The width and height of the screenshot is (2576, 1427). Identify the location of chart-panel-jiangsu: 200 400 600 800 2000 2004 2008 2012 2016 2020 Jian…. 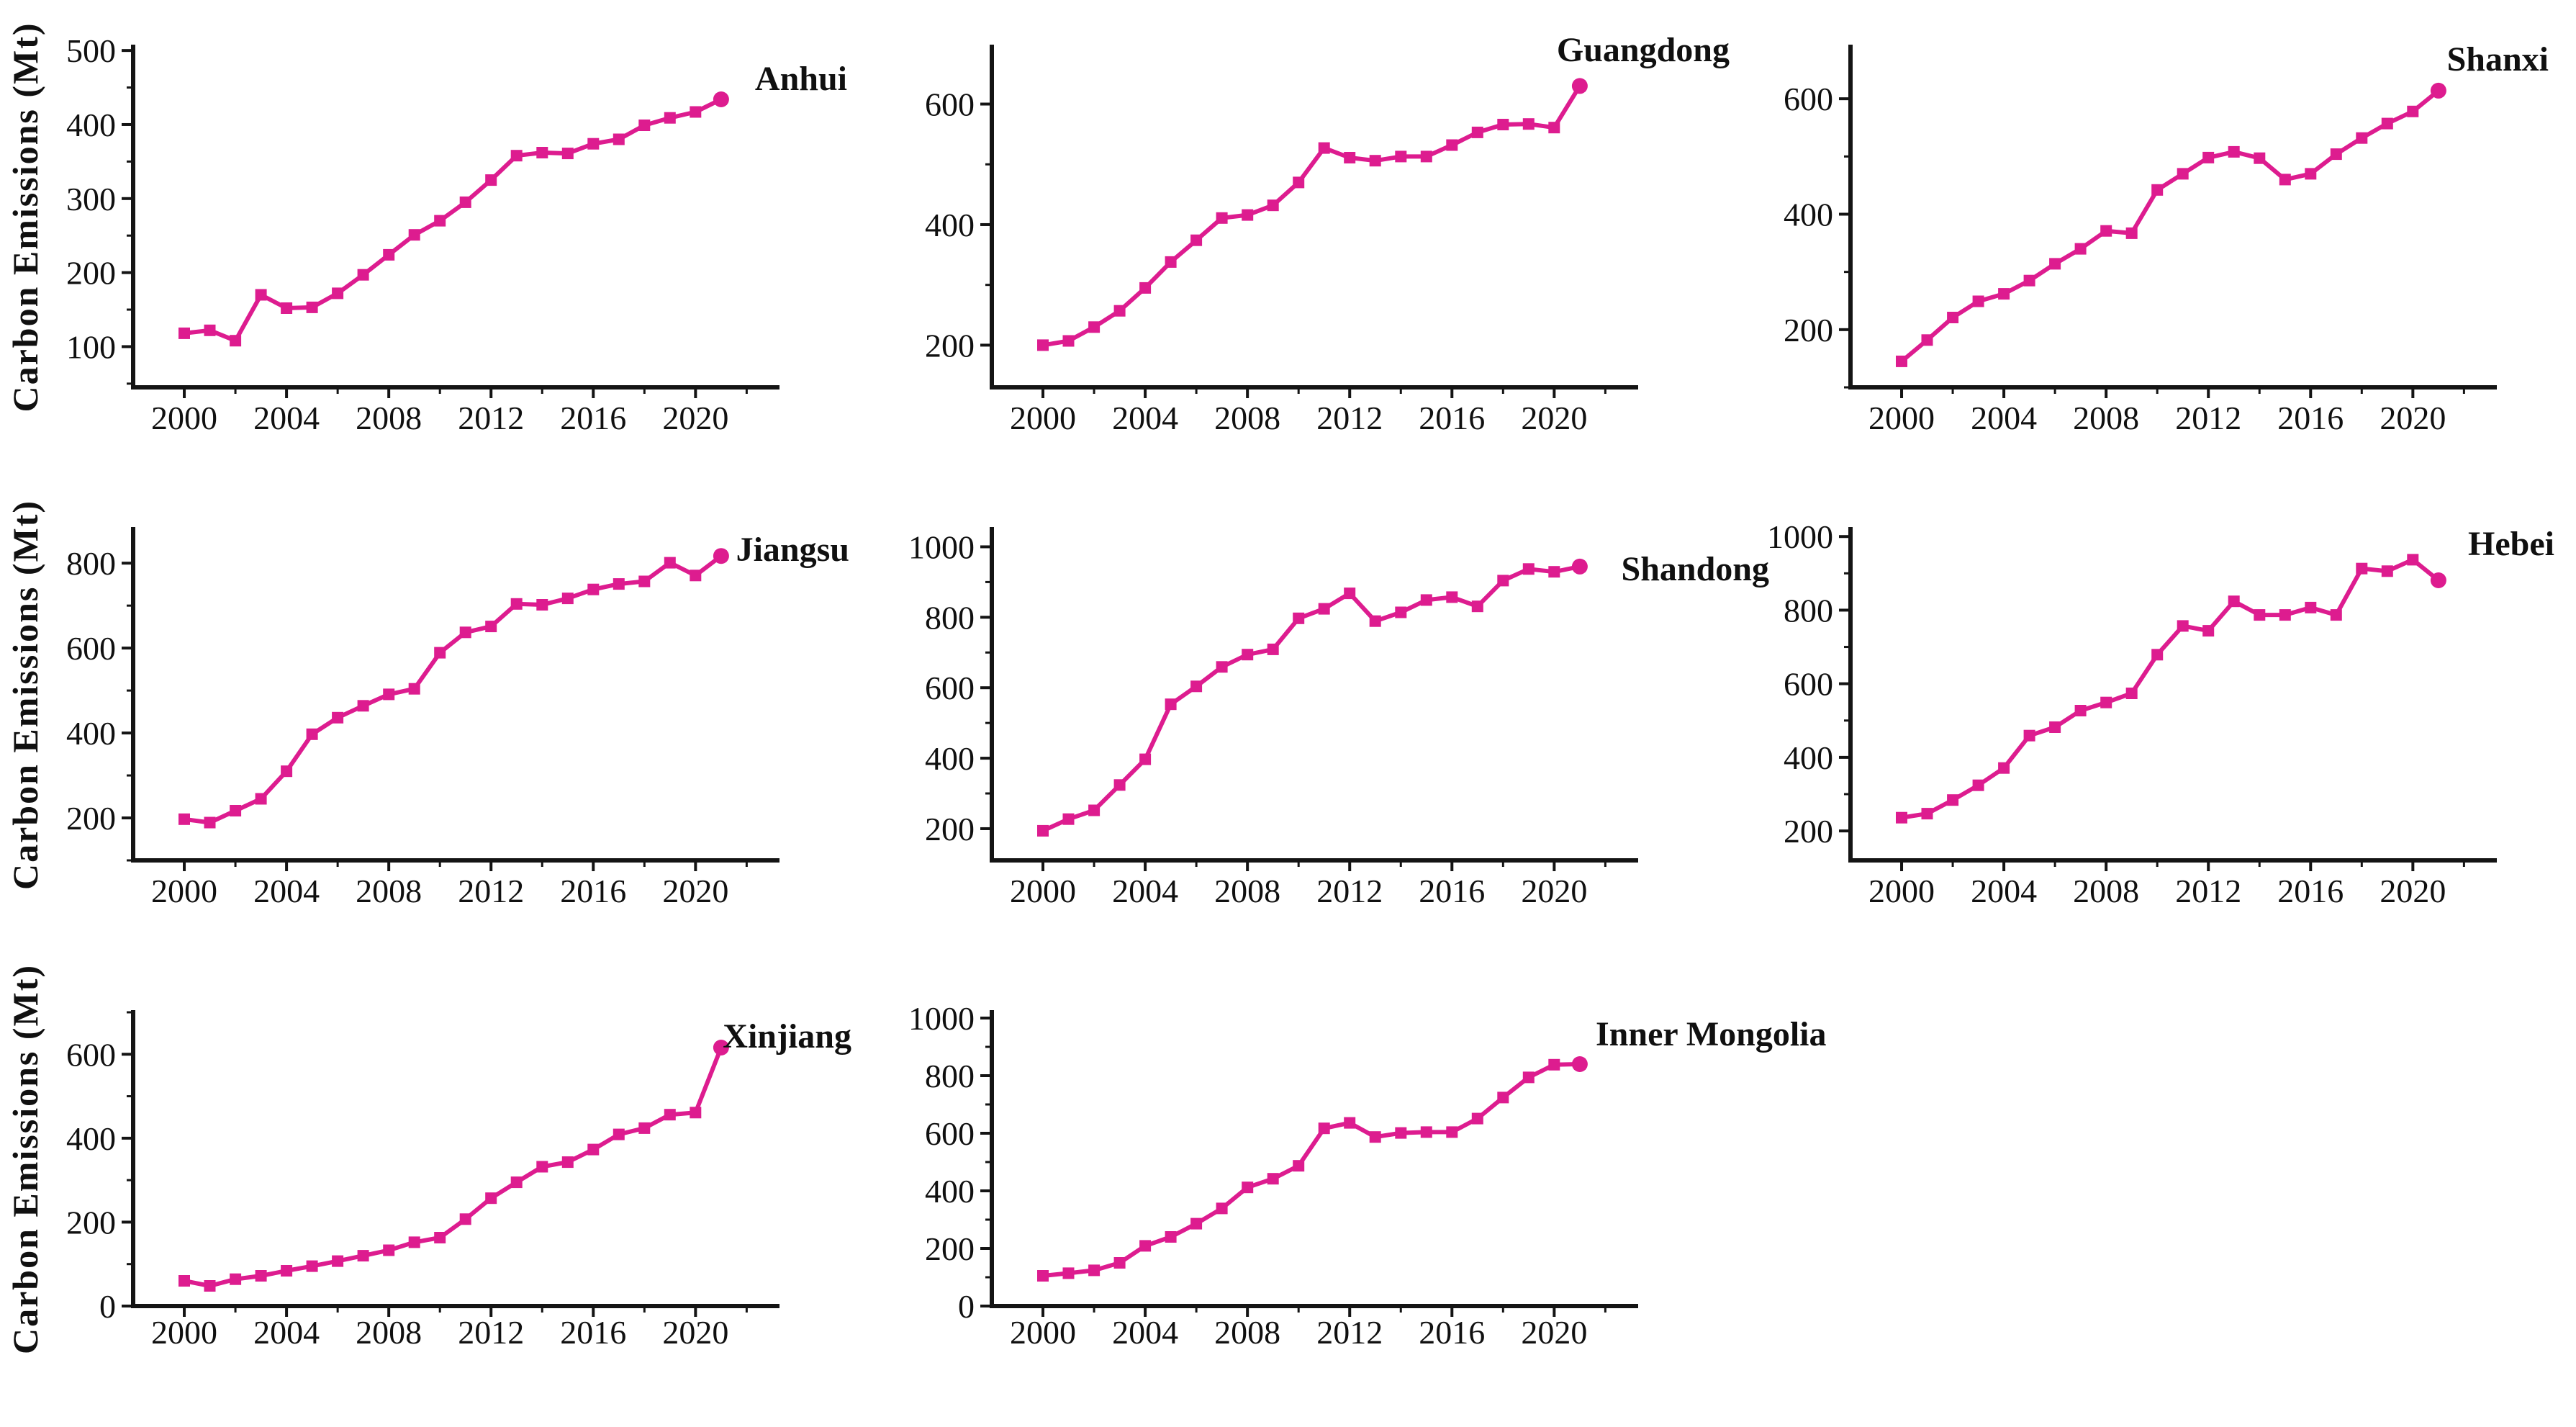
(430, 714).